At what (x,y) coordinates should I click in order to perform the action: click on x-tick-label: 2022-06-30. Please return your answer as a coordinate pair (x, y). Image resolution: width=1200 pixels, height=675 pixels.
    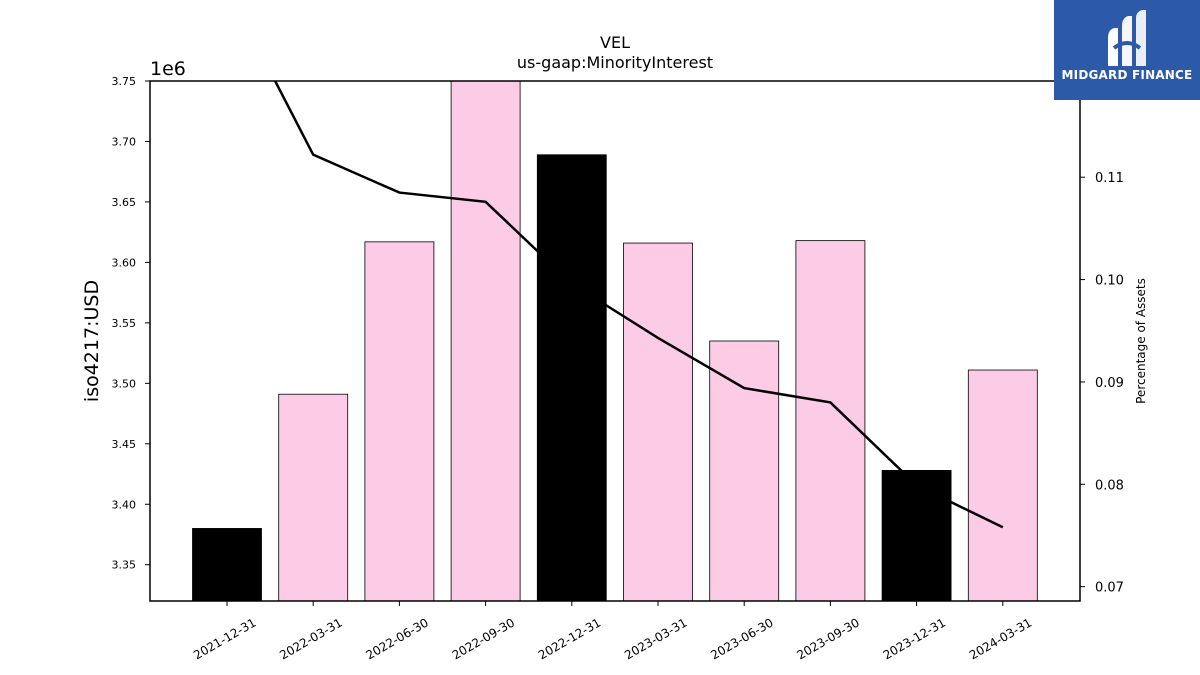
    Looking at the image, I should click on (396, 638).